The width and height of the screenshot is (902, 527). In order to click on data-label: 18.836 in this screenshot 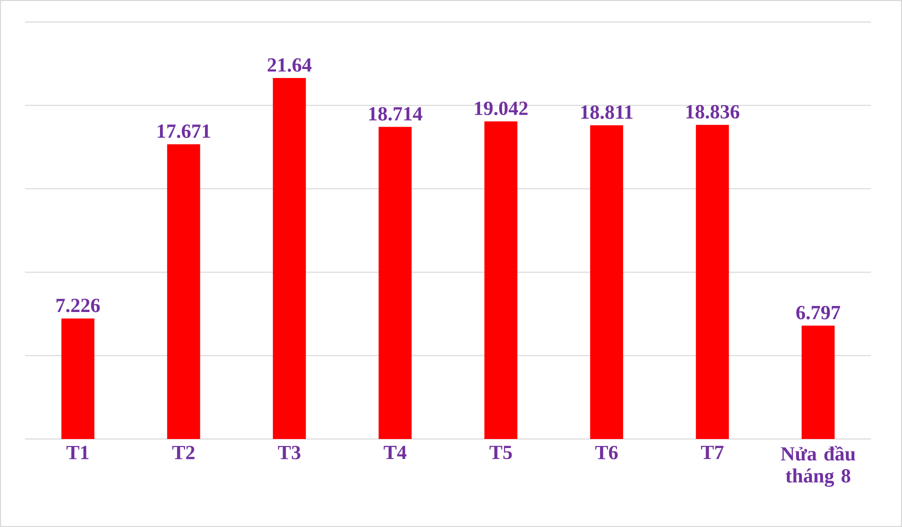, I will do `click(713, 112)`.